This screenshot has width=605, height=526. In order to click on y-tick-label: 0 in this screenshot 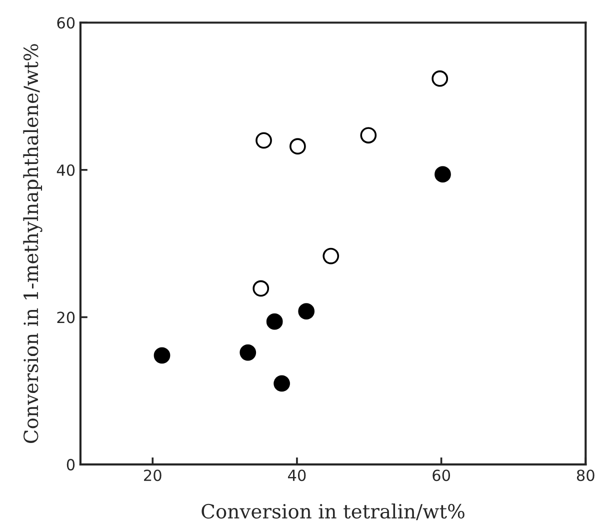, I will do `click(70, 464)`.